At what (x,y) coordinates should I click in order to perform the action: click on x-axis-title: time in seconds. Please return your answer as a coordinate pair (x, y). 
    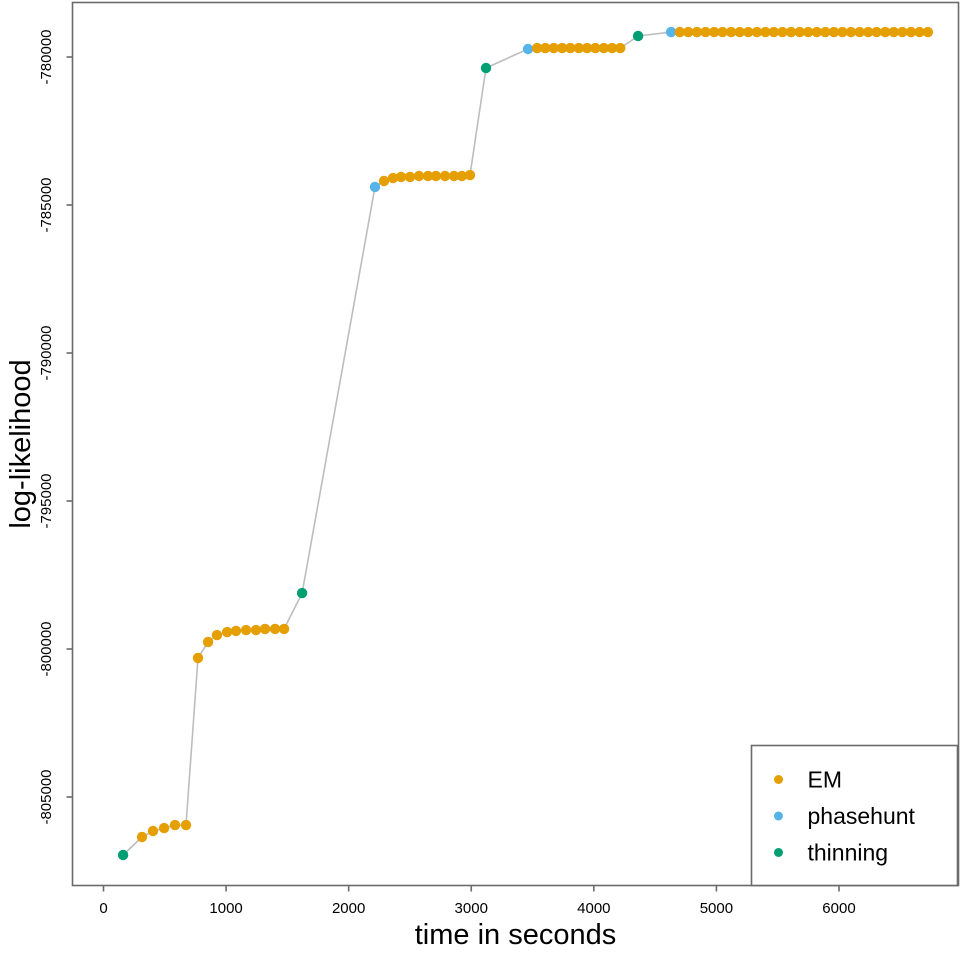
    Looking at the image, I should click on (516, 935).